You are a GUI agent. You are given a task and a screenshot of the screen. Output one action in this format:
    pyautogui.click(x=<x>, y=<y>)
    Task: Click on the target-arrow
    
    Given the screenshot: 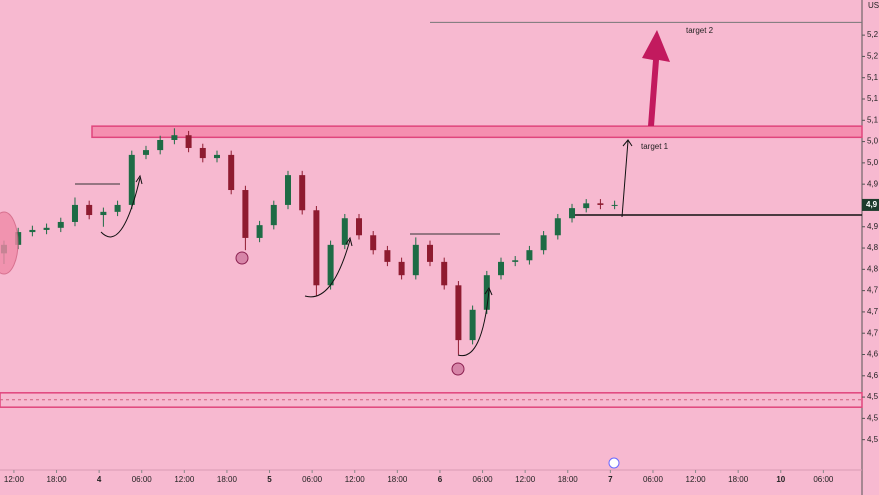 What is the action you would take?
    pyautogui.click(x=625, y=179)
    